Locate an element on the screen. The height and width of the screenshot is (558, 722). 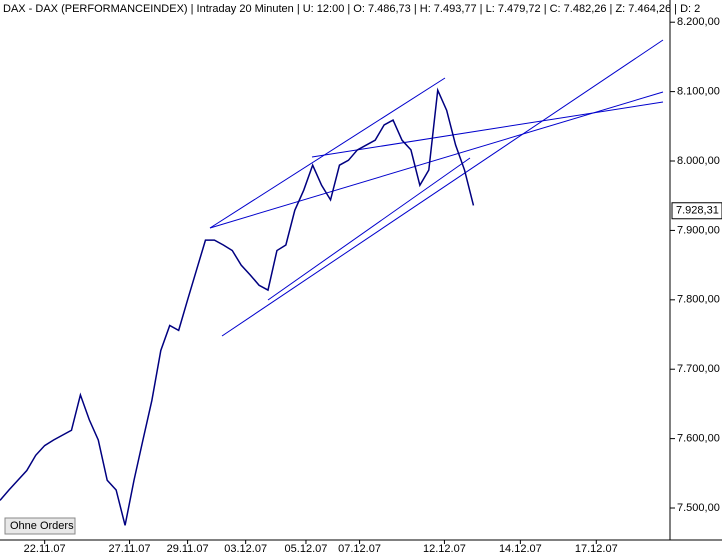
button-label: Ohne Orders is located at coordinates (42, 526).